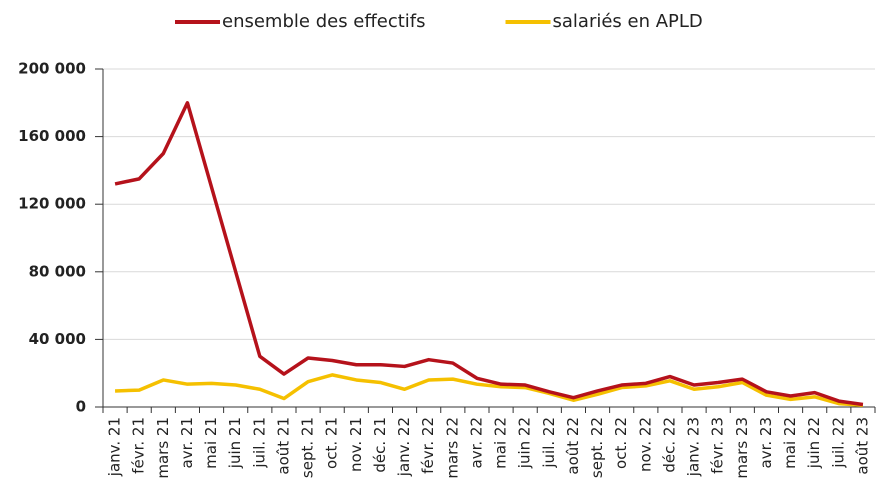 Image resolution: width=877 pixels, height=493 pixels. Describe the element at coordinates (52, 136) in the screenshot. I see `y-tick-label: 160 000` at that location.